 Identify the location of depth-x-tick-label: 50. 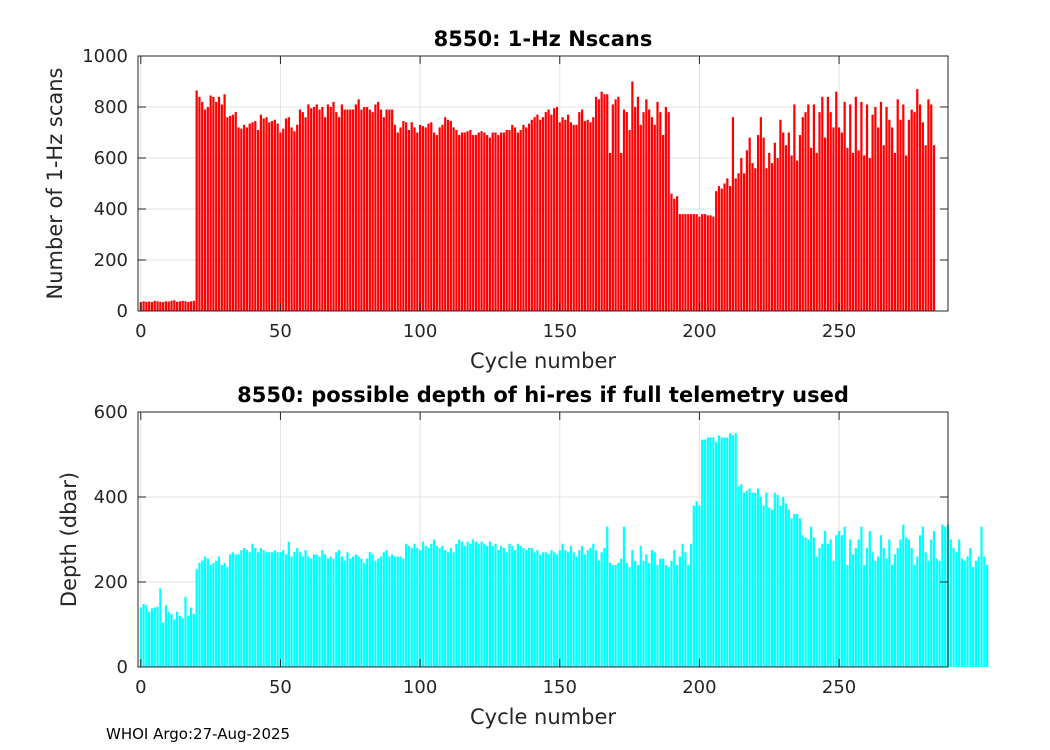
(280, 687).